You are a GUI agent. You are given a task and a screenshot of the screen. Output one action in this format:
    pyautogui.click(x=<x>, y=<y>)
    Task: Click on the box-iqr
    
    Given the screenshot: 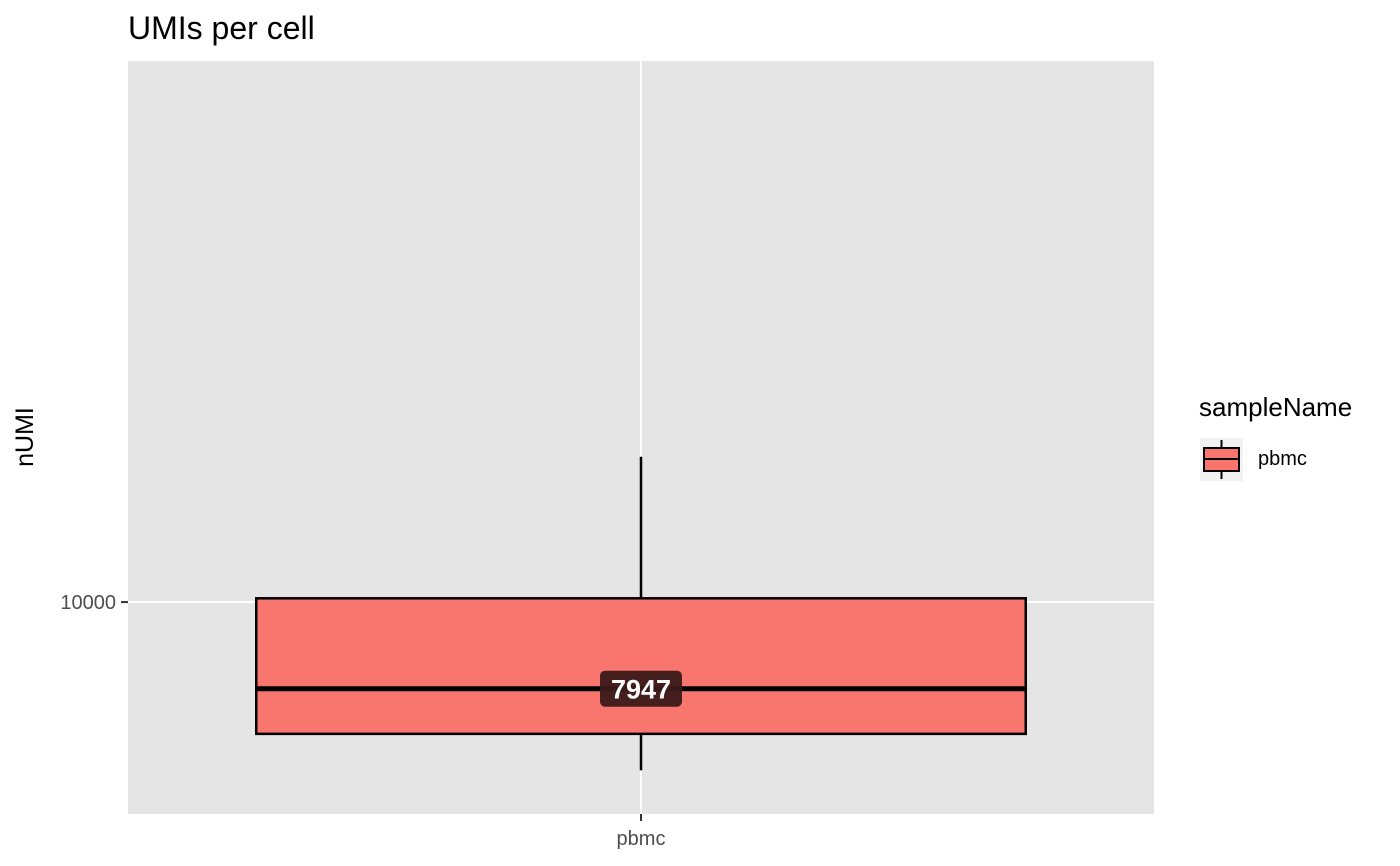 What is the action you would take?
    pyautogui.click(x=641, y=666)
    